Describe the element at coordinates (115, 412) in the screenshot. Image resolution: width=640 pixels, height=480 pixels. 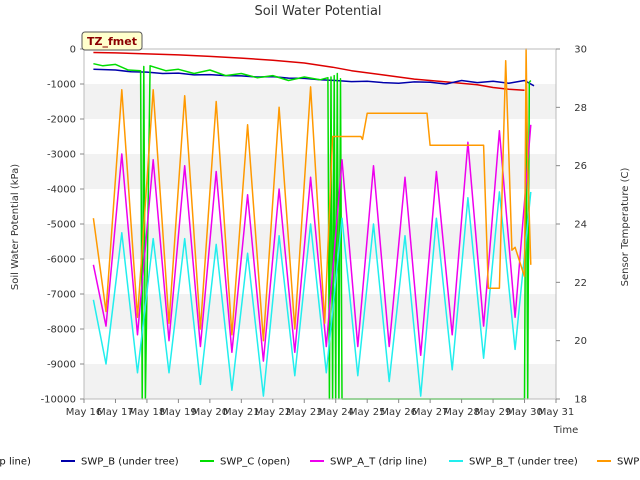
I see `x-tick-label: May 17` at that location.